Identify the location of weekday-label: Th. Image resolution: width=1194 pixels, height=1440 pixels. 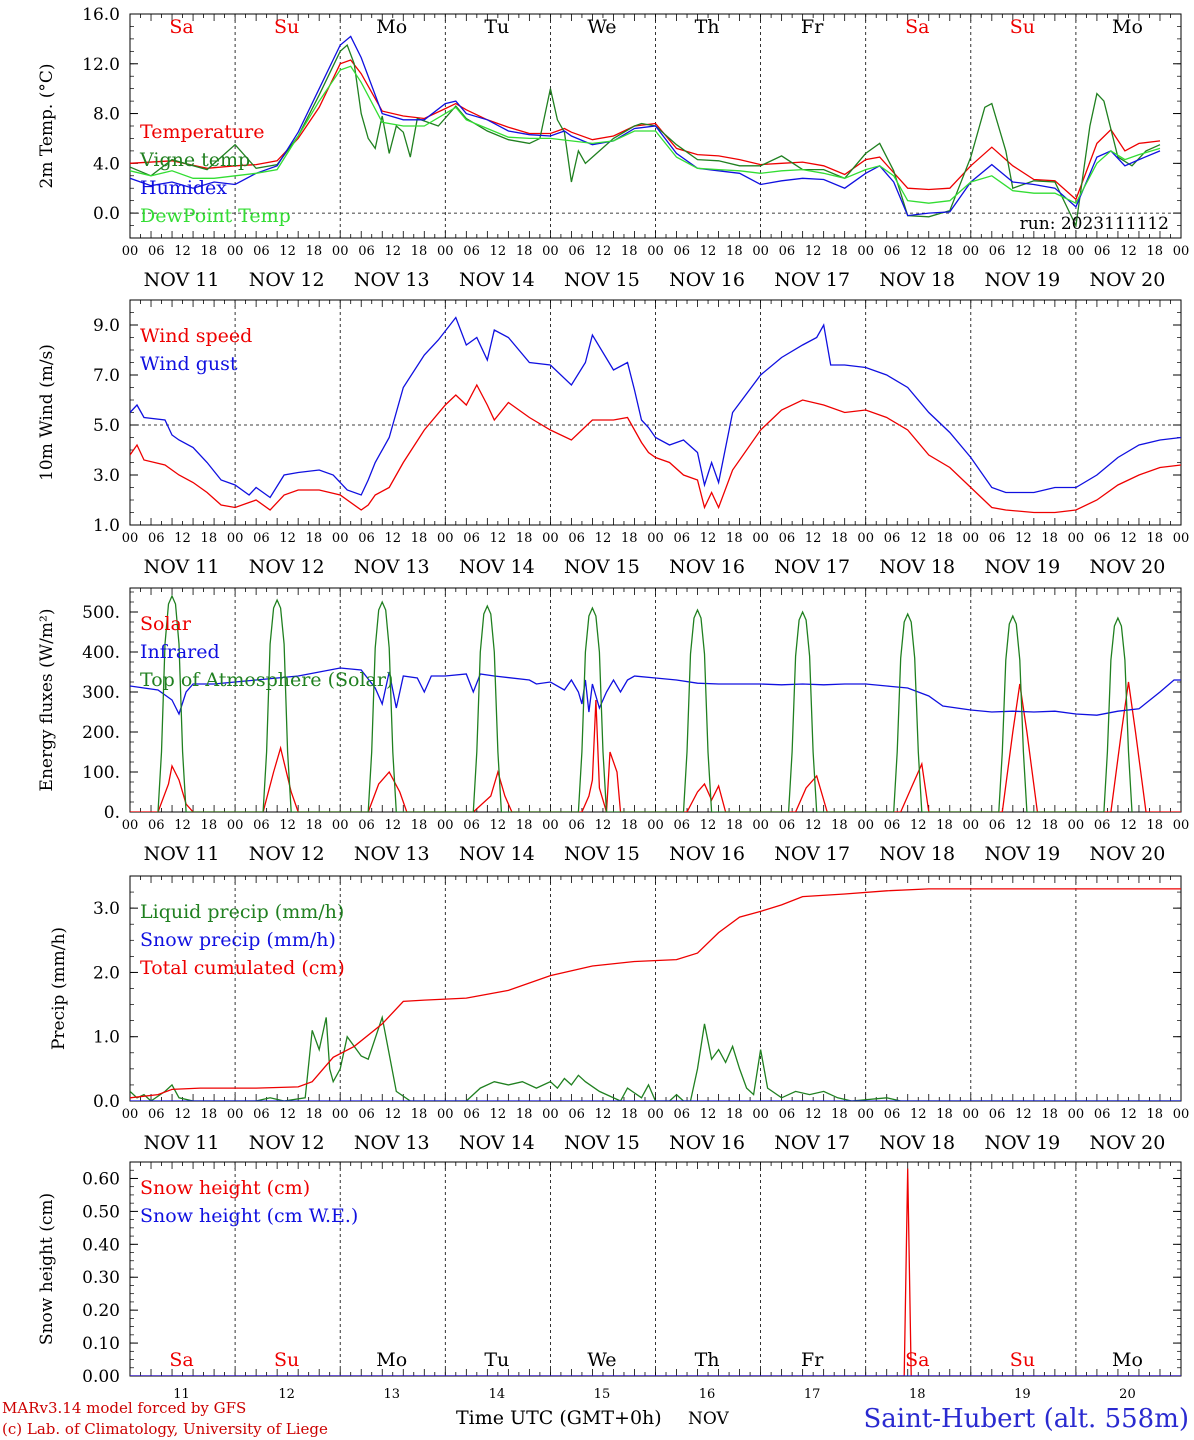
(707, 1360).